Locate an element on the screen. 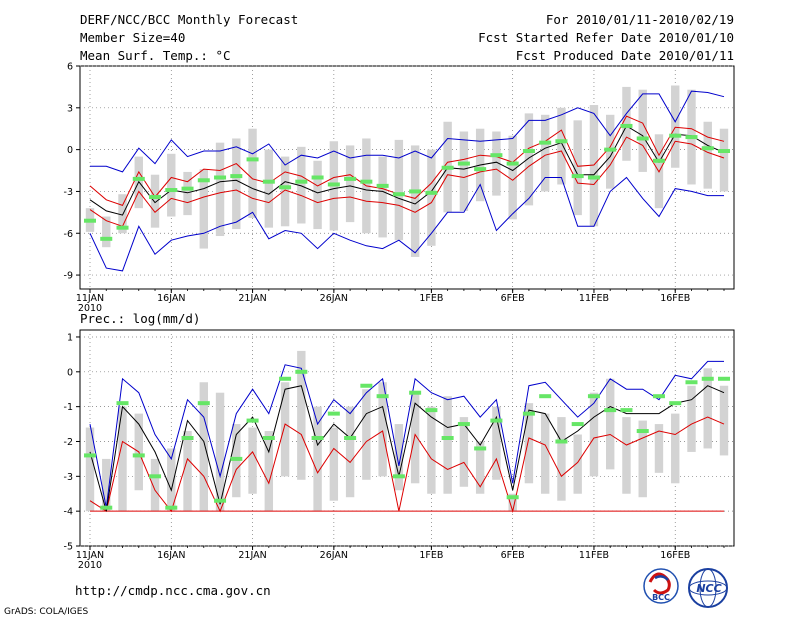 This screenshot has height=618, width=800. year-label: 2010 is located at coordinates (90, 565).